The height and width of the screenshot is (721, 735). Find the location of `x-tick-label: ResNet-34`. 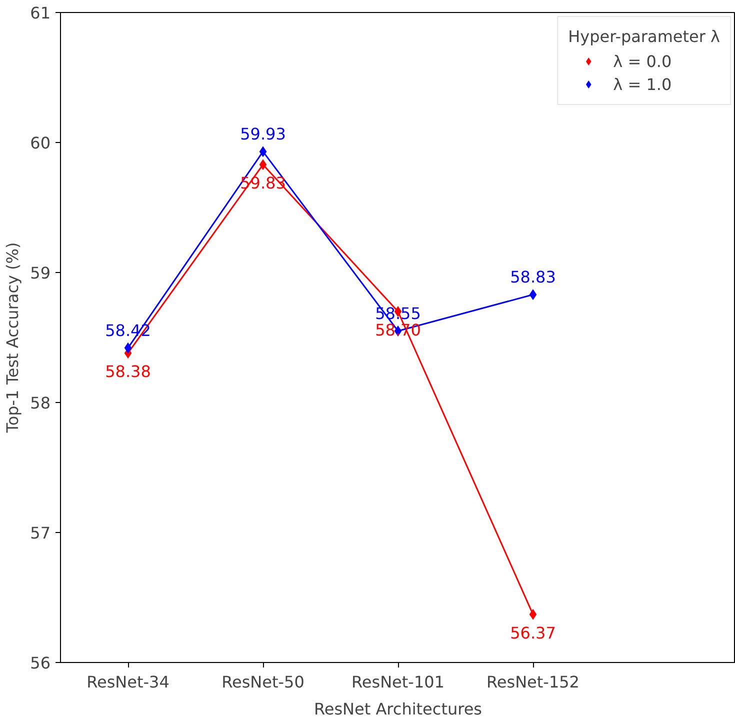

x-tick-label: ResNet-34 is located at coordinates (128, 682).